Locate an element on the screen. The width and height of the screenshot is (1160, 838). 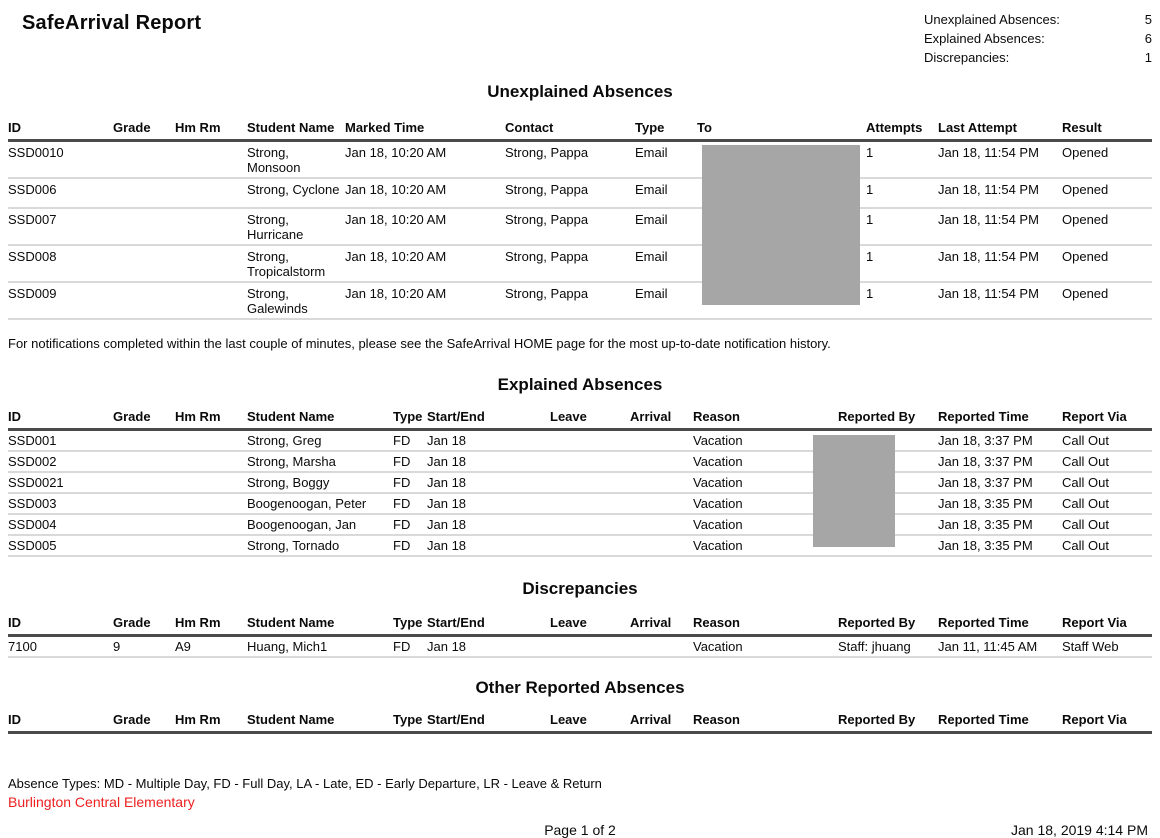
table-cell: SSD005 is located at coordinates (60, 546).